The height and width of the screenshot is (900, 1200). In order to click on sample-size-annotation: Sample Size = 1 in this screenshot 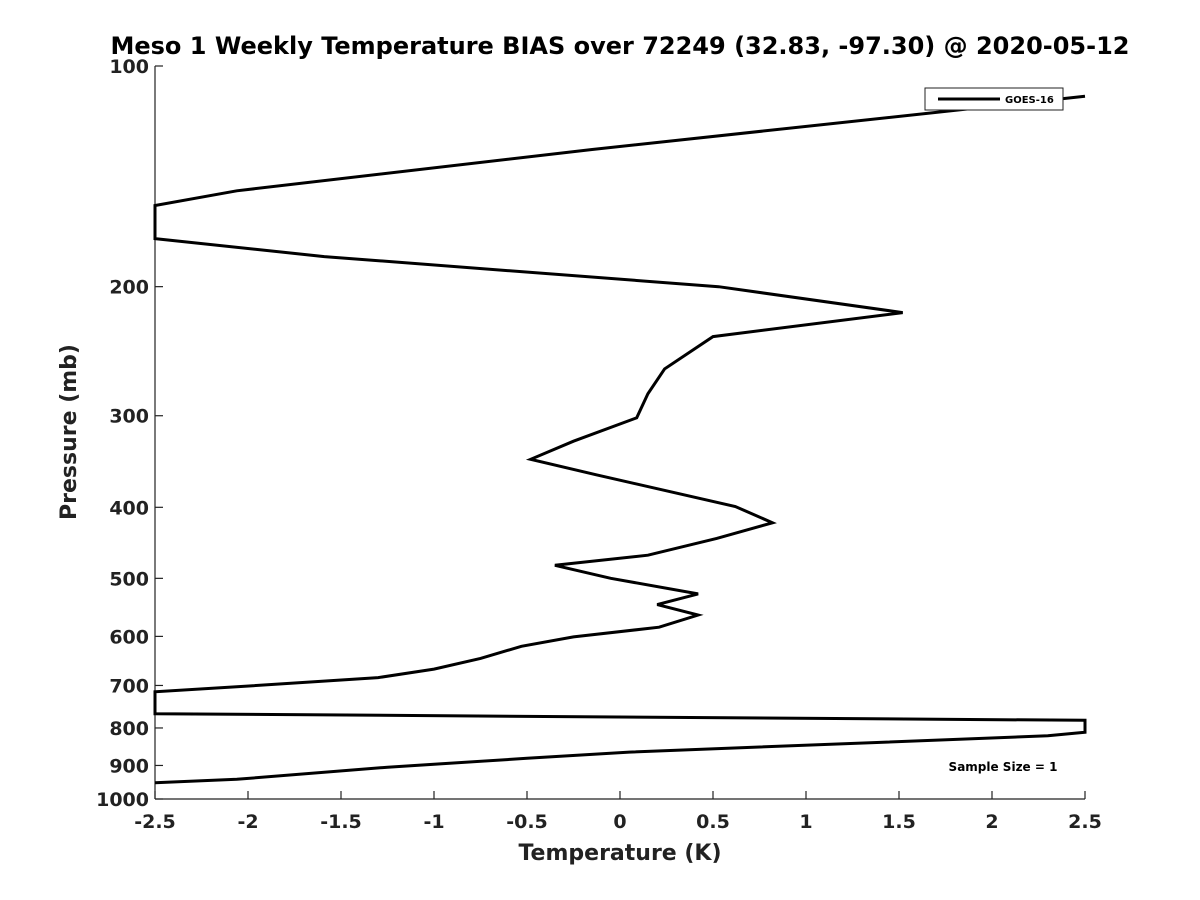, I will do `click(1003, 767)`.